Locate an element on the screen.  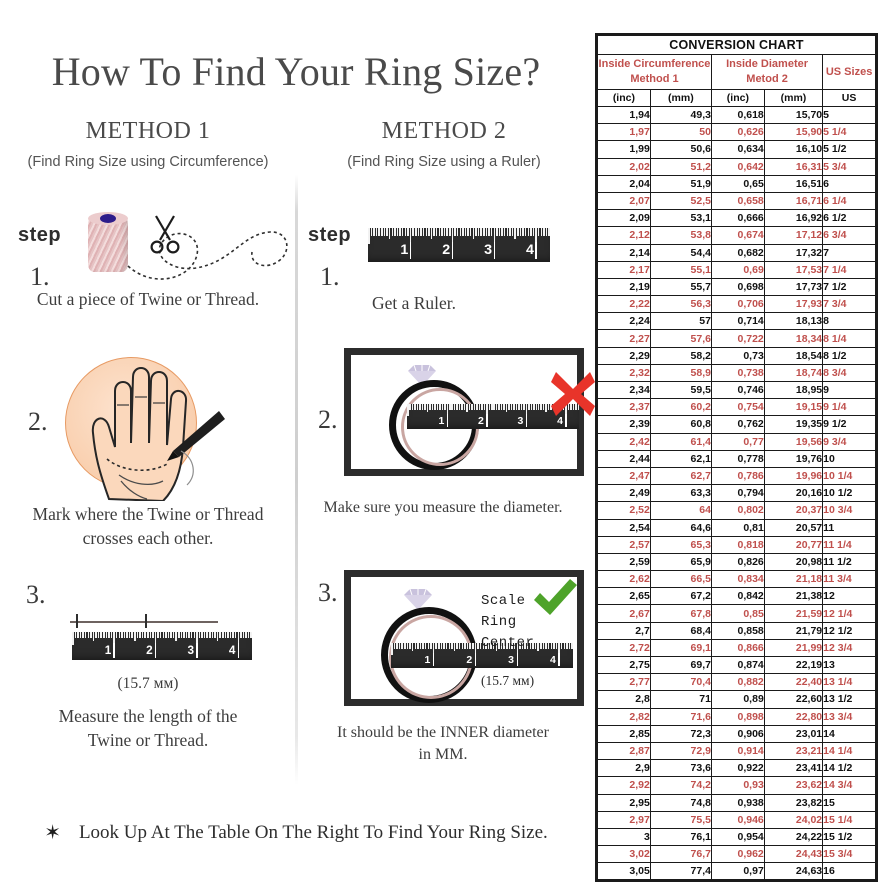
table-cell: 58,9 is located at coordinates (680, 373).